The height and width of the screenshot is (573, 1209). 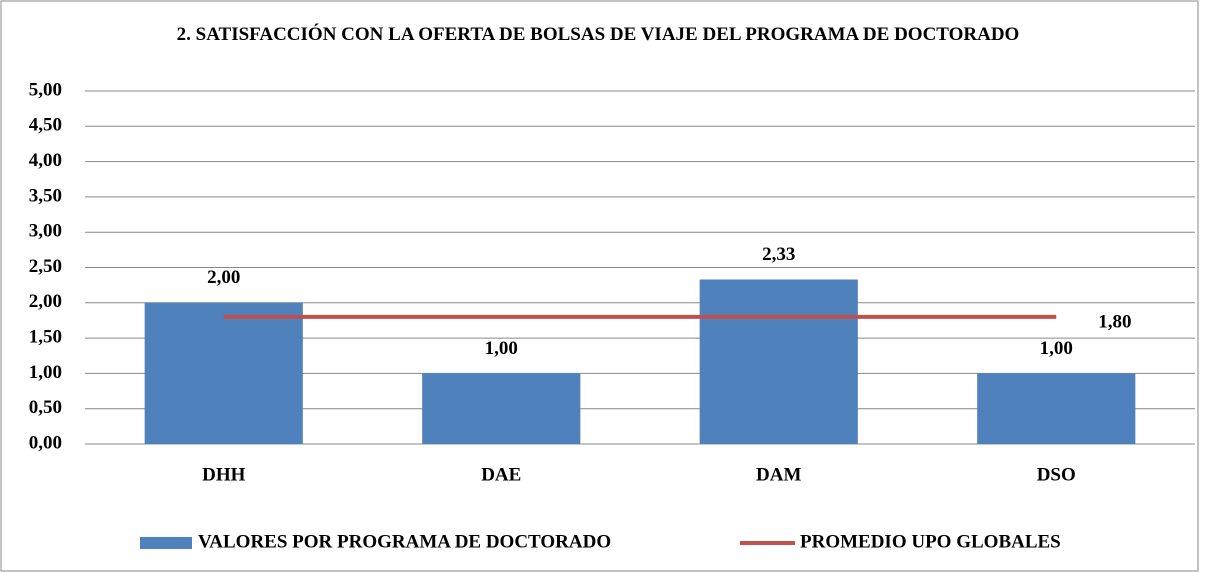 I want to click on legend-label: VALORES POR PROGRAMA DE DOCTORADO, so click(x=404, y=541).